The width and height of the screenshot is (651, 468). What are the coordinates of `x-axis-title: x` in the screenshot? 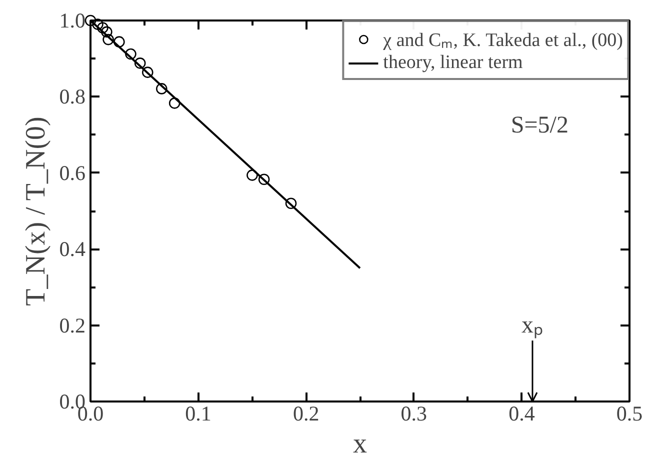 It's located at (360, 444).